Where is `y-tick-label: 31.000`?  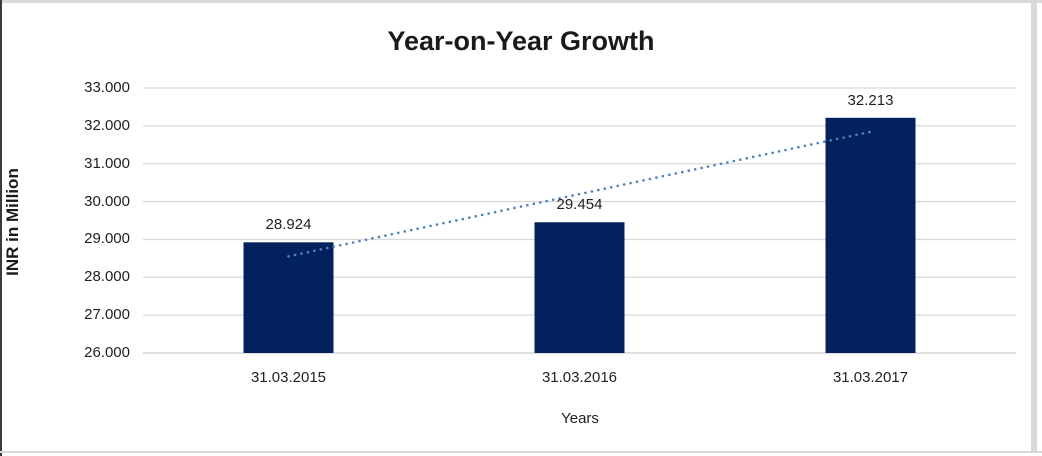
y-tick-label: 31.000 is located at coordinates (107, 163).